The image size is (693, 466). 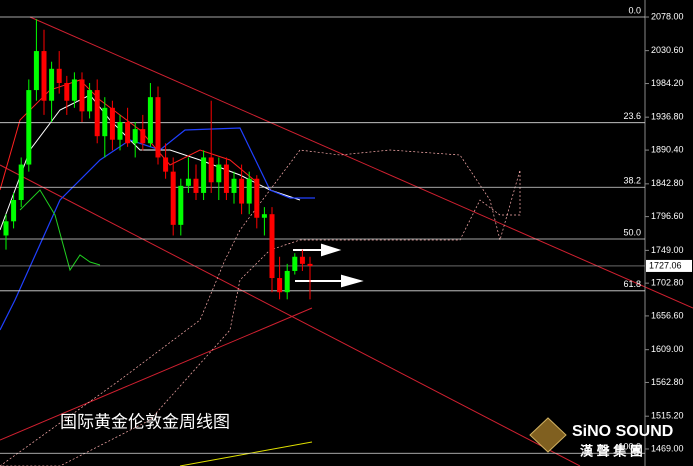 I want to click on chart-title: 国际黄金伦敦金周线图, so click(x=145, y=421).